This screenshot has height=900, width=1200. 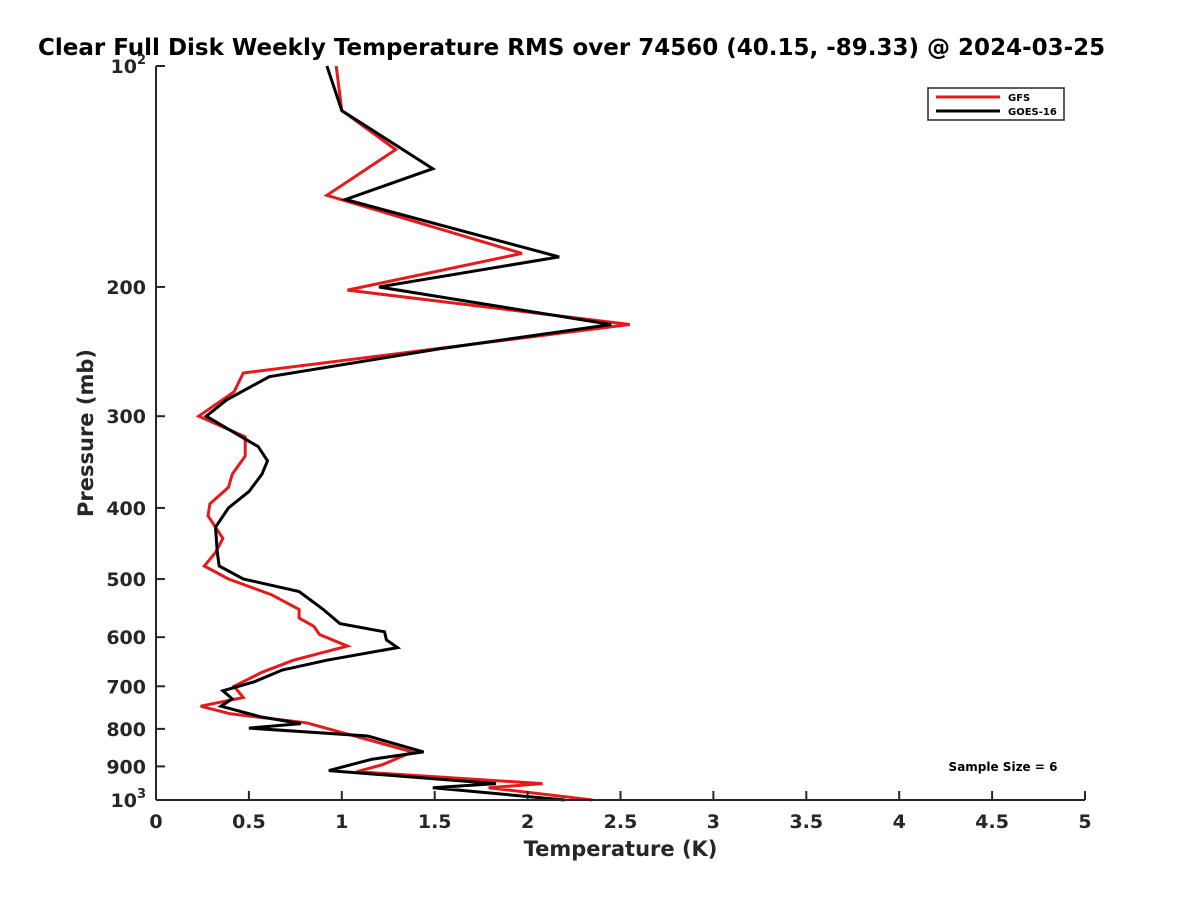 I want to click on x-tick-layer: 0 0.5 1 1.5 2 2.5 3 3.5 4 4.5 5, so click(x=620, y=812).